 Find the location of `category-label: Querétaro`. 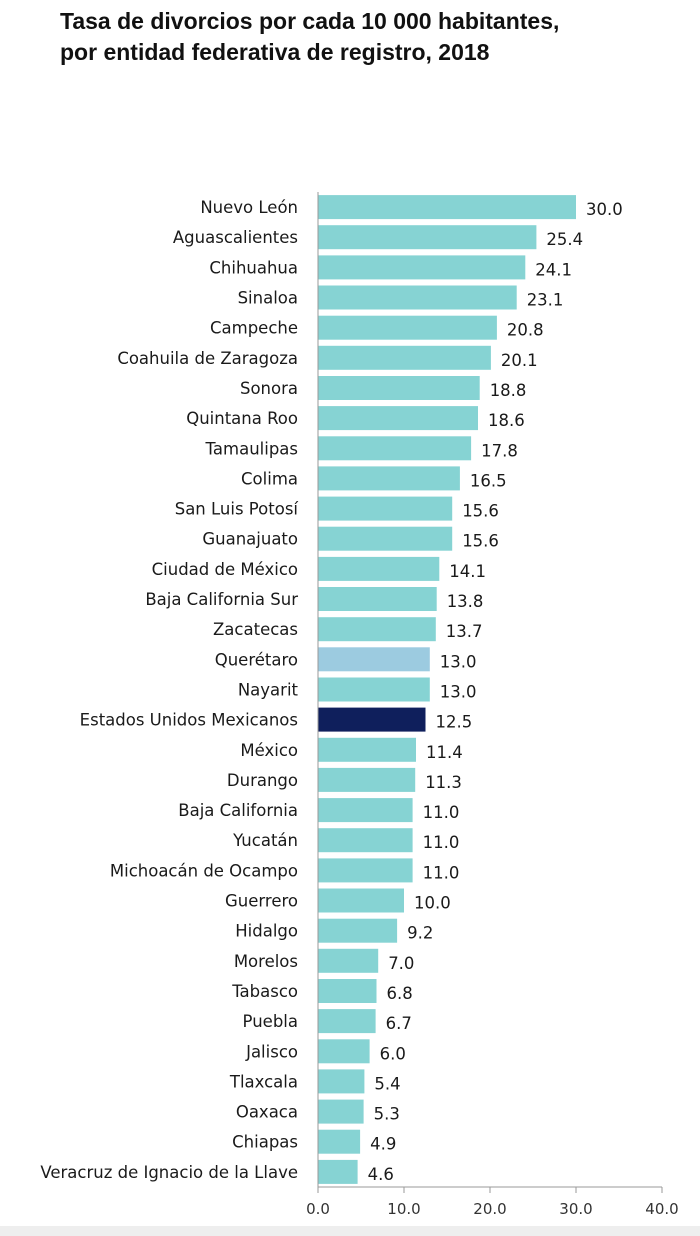

category-label: Querétaro is located at coordinates (256, 659).